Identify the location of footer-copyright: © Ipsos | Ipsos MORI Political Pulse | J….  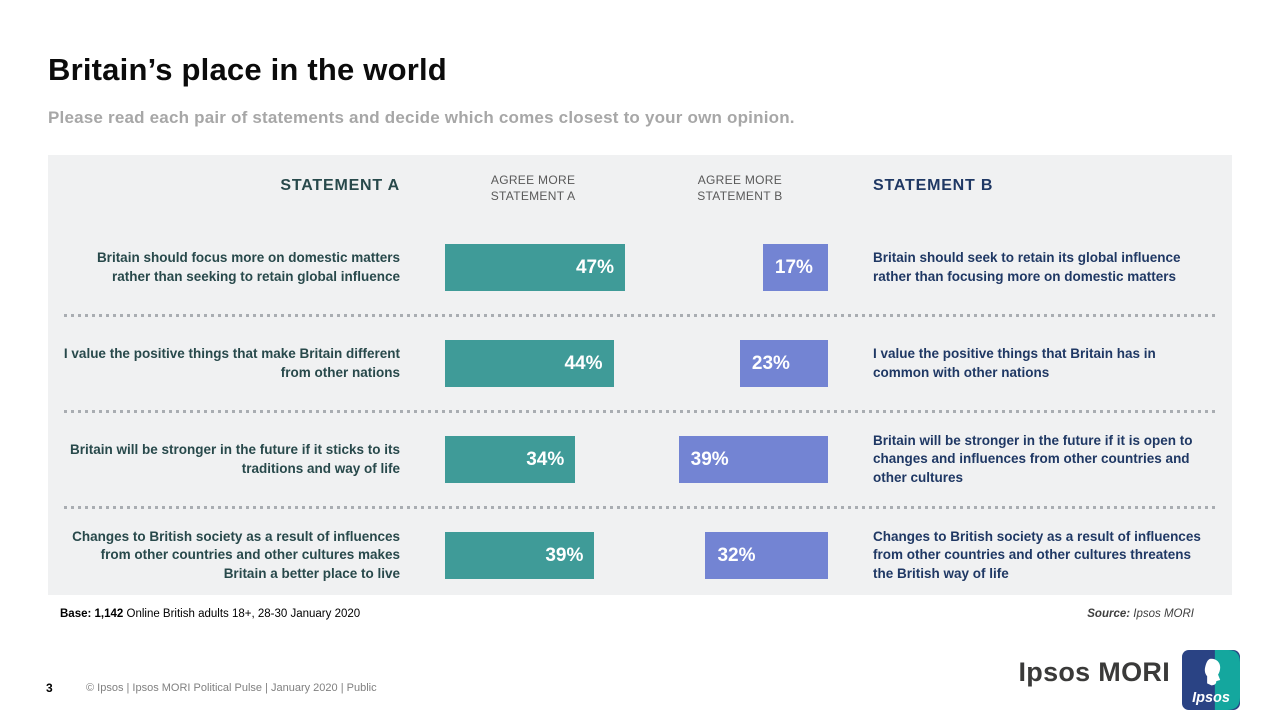
(231, 688).